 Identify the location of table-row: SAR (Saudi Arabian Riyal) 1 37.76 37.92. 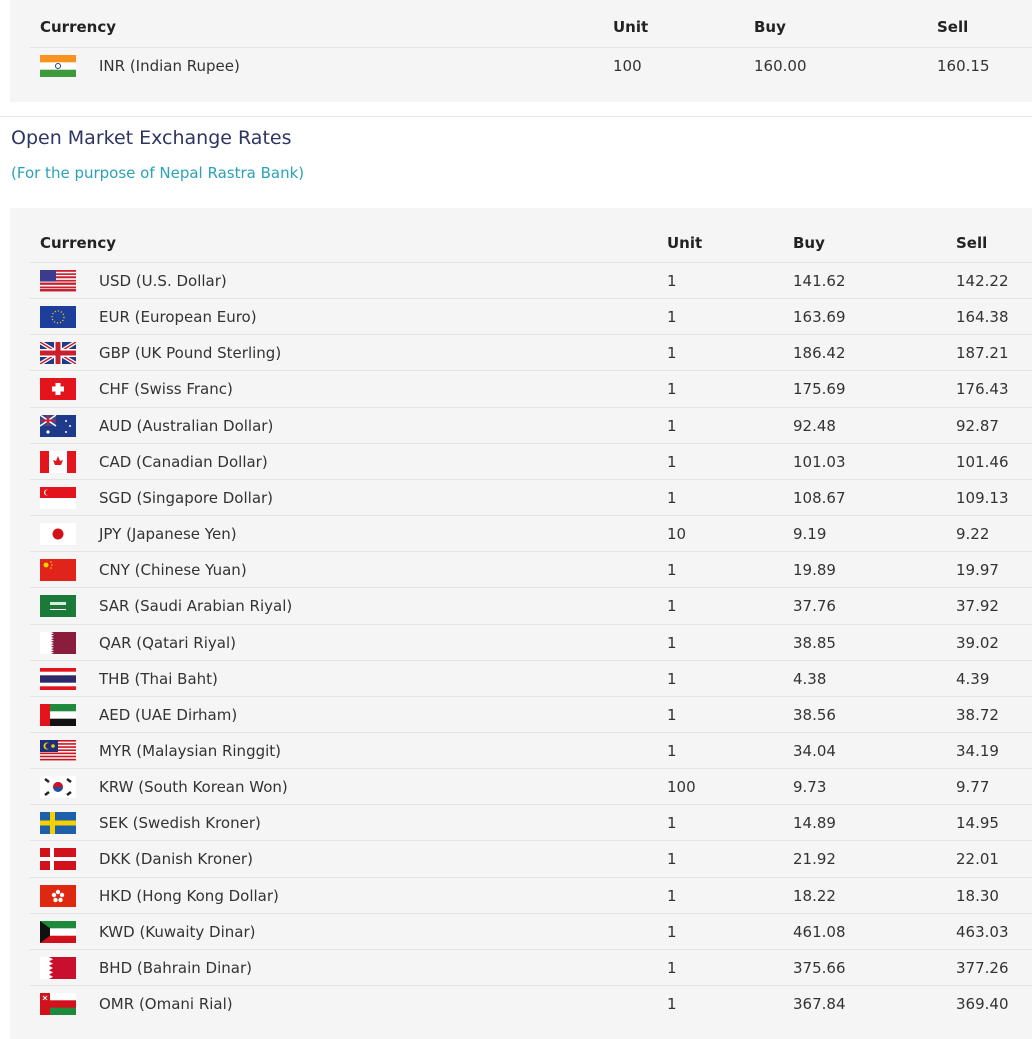
(531, 605).